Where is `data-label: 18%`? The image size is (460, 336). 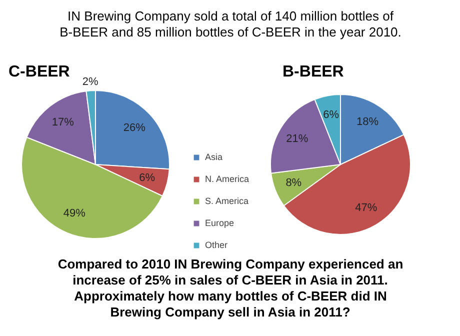 data-label: 18% is located at coordinates (367, 122).